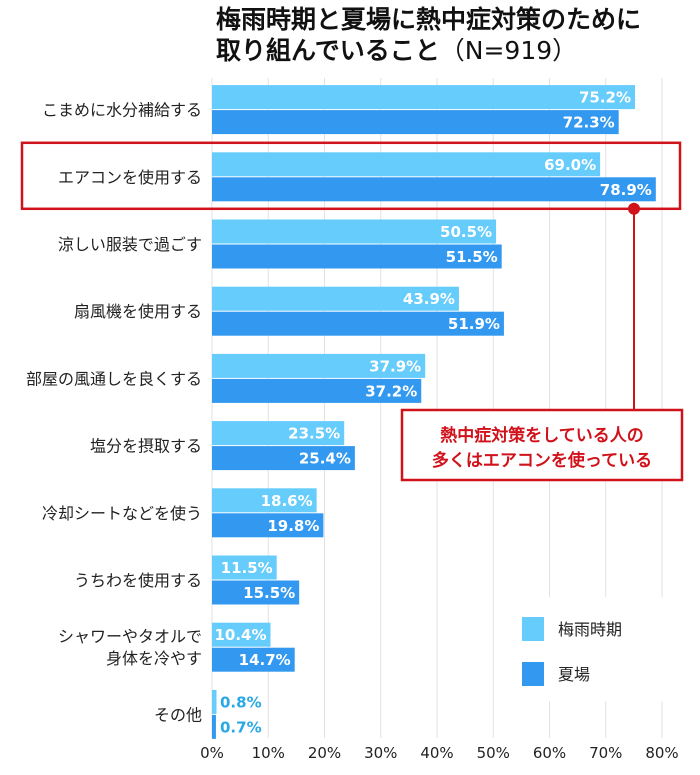 Image resolution: width=700 pixels, height=775 pixels. Describe the element at coordinates (574, 674) in the screenshot. I see `legend-label: 夏場` at that location.